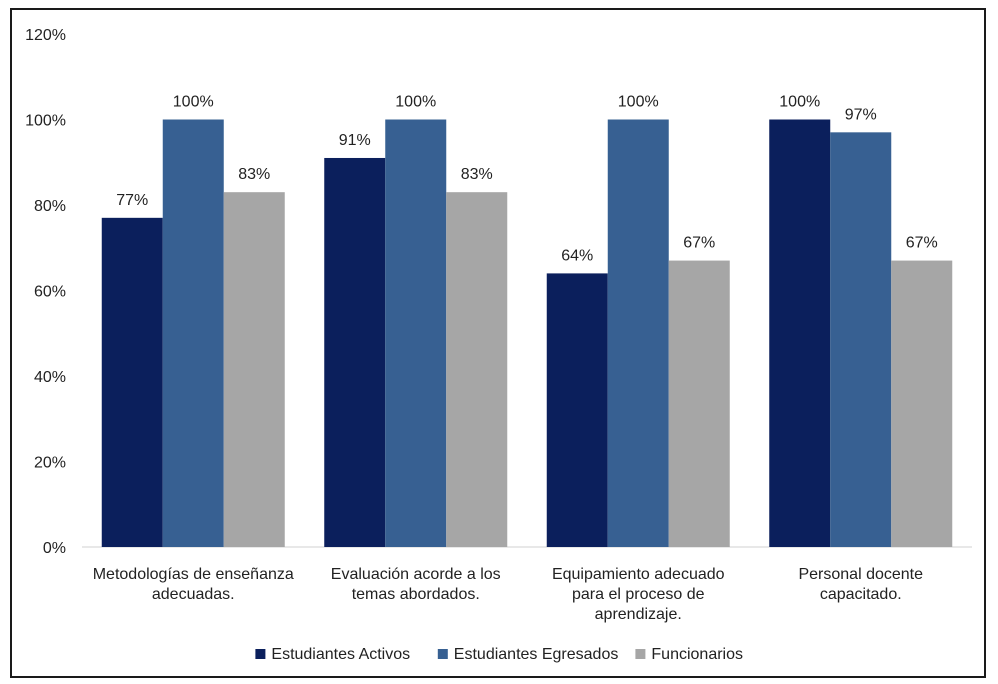 The height and width of the screenshot is (684, 998). Describe the element at coordinates (577, 255) in the screenshot. I see `data-label: 64%` at that location.